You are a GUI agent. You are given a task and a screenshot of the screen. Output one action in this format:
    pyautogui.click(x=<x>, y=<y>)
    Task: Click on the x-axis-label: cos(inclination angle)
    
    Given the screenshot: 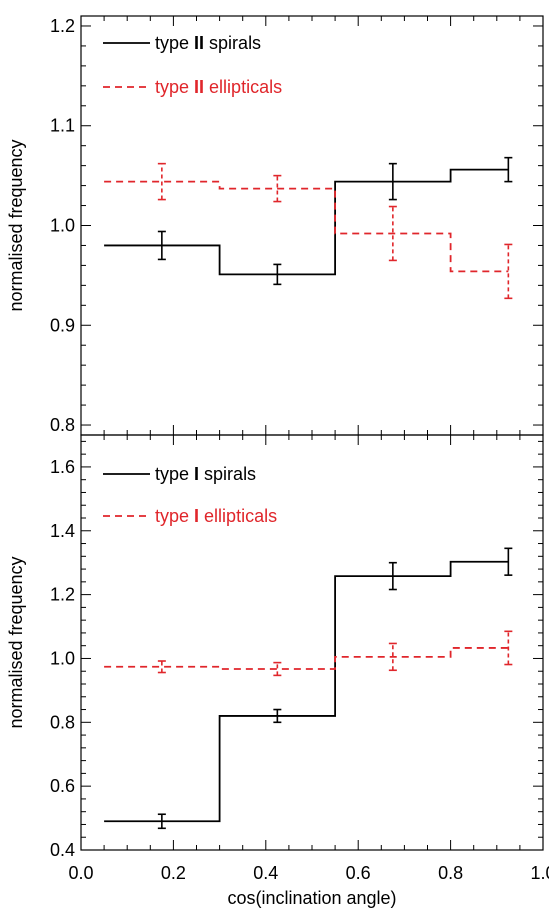 What is the action you would take?
    pyautogui.click(x=311, y=898)
    